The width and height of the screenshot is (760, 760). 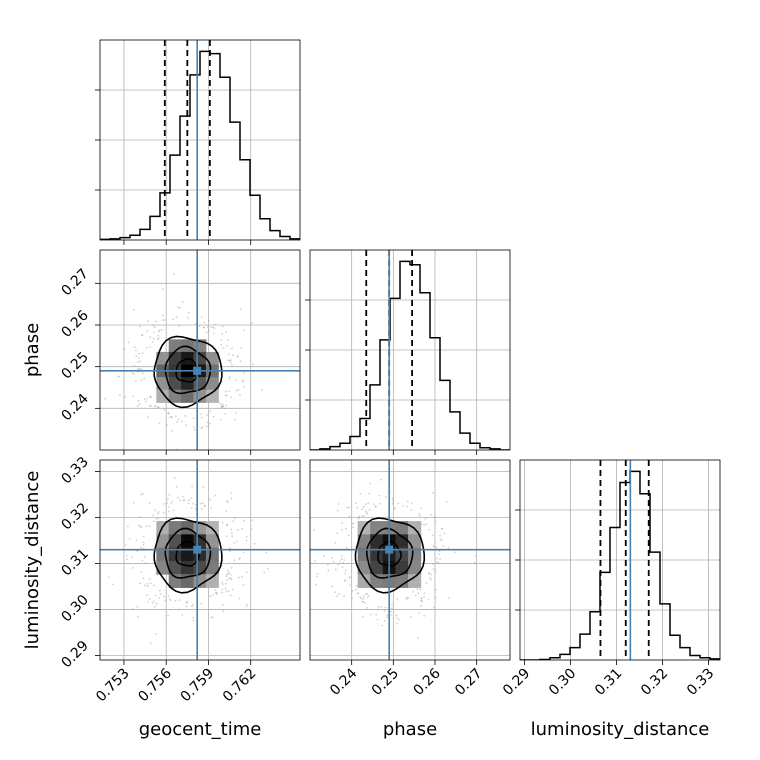 What do you see at coordinates (74, 608) in the screenshot?
I see `ytick-label-luminosity_distance-1: 0.30` at bounding box center [74, 608].